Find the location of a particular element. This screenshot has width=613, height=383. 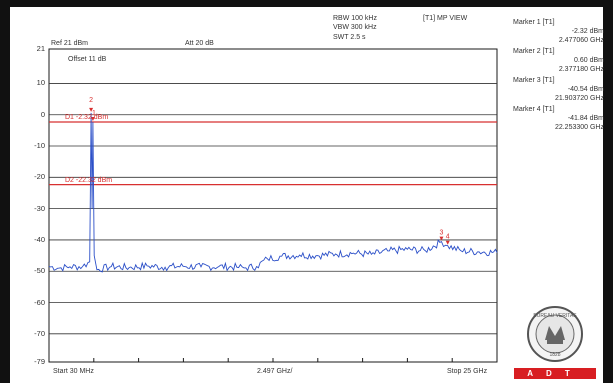

y-tick-label: -40 is located at coordinates (39, 239).